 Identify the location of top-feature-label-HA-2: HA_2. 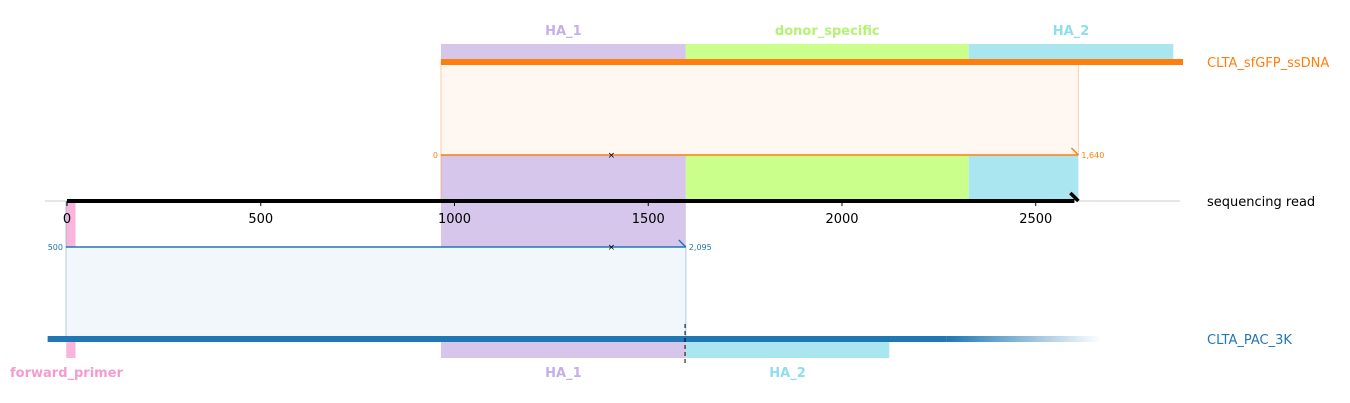
(1071, 31).